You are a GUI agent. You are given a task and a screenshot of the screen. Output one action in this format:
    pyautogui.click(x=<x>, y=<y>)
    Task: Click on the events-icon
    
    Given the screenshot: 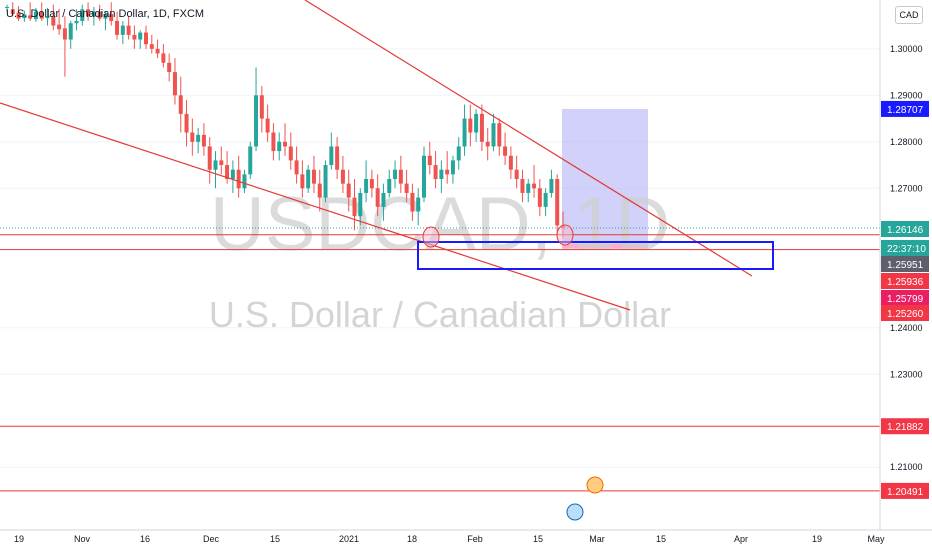 What is the action you would take?
    pyautogui.click(x=585, y=498)
    